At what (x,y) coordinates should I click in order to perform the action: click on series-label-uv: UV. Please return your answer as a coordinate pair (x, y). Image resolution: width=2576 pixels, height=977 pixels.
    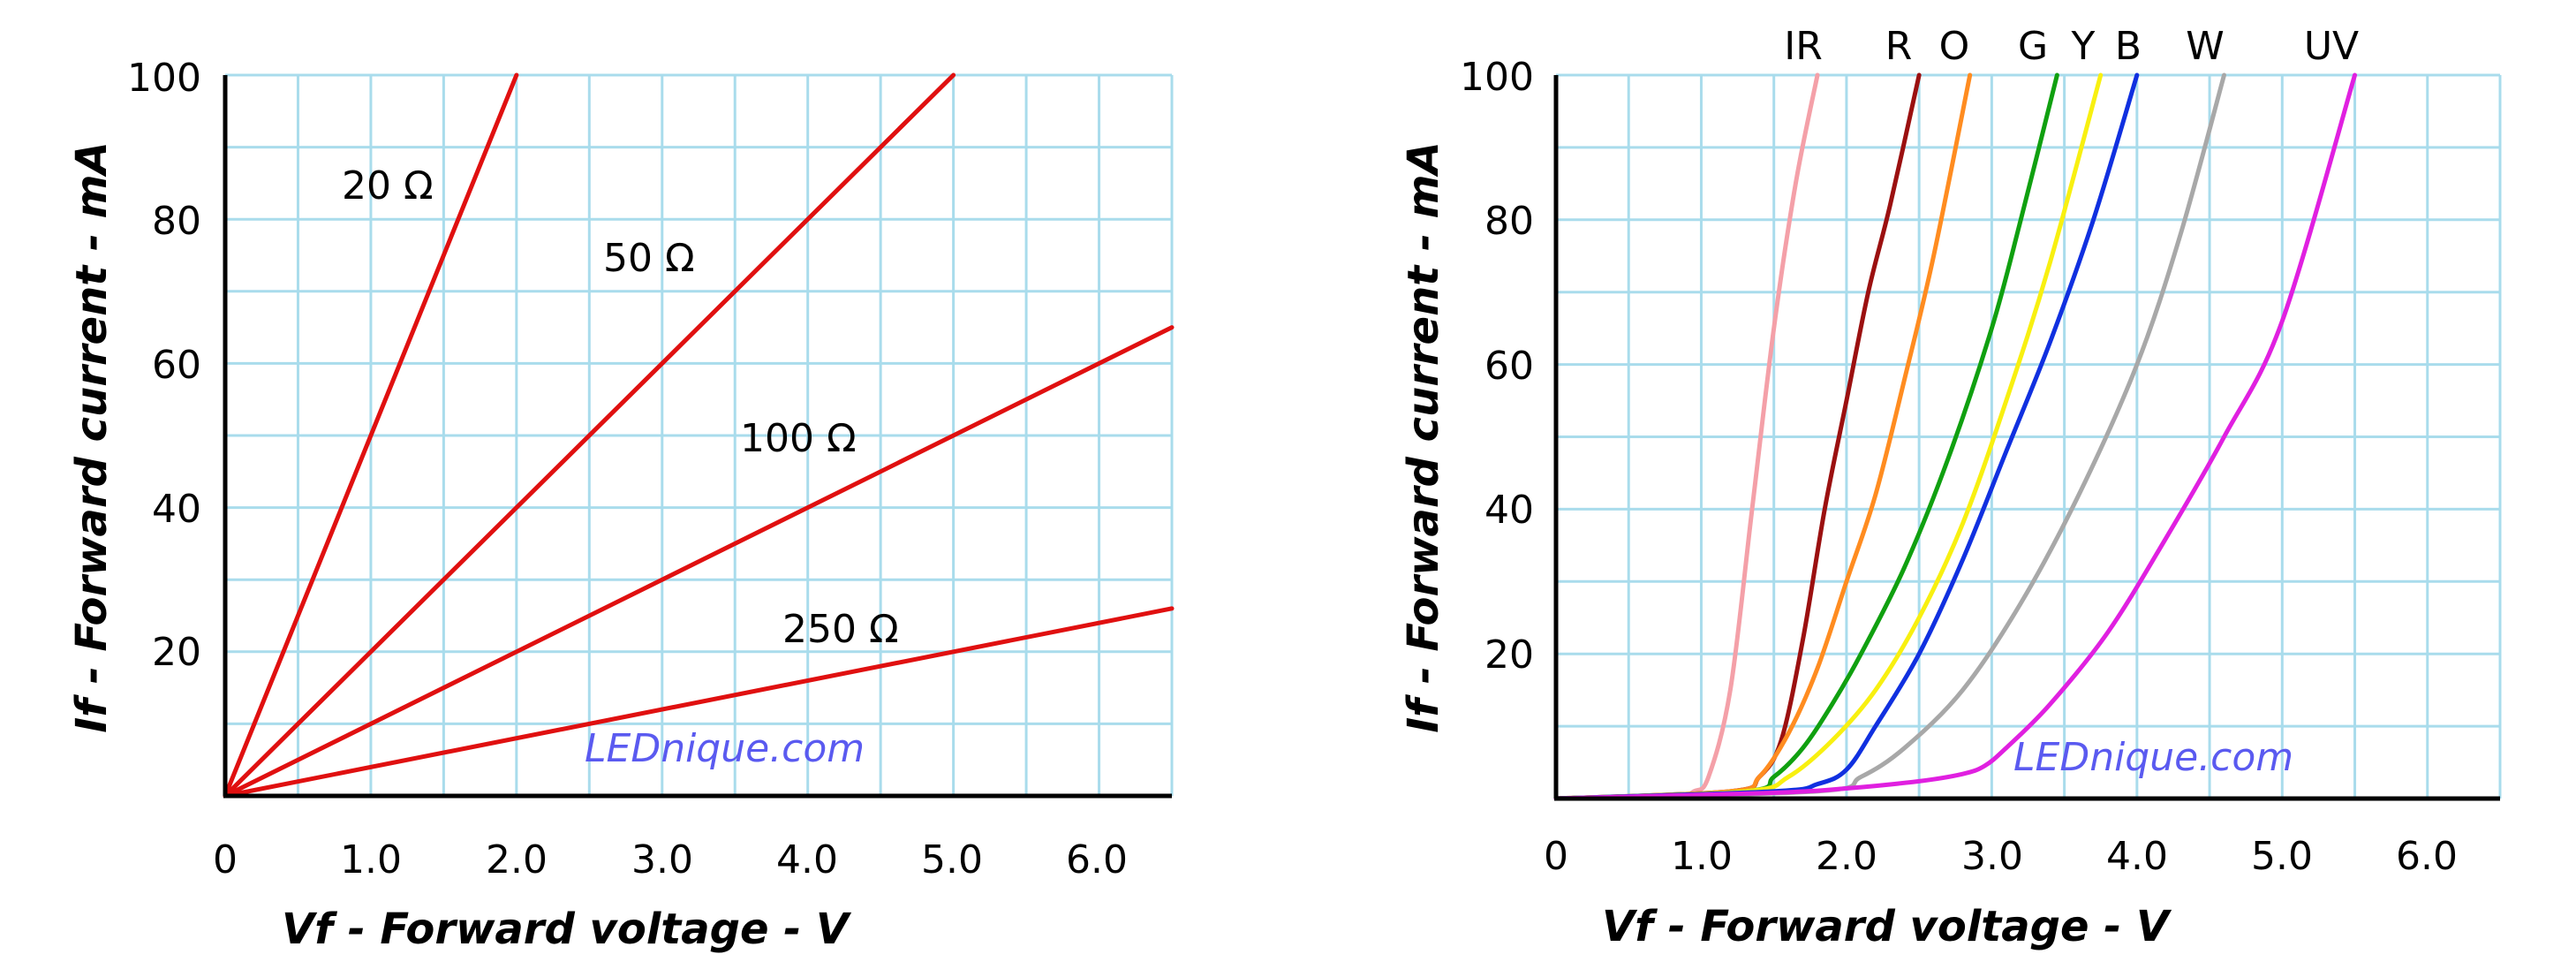
    Looking at the image, I should click on (2331, 46).